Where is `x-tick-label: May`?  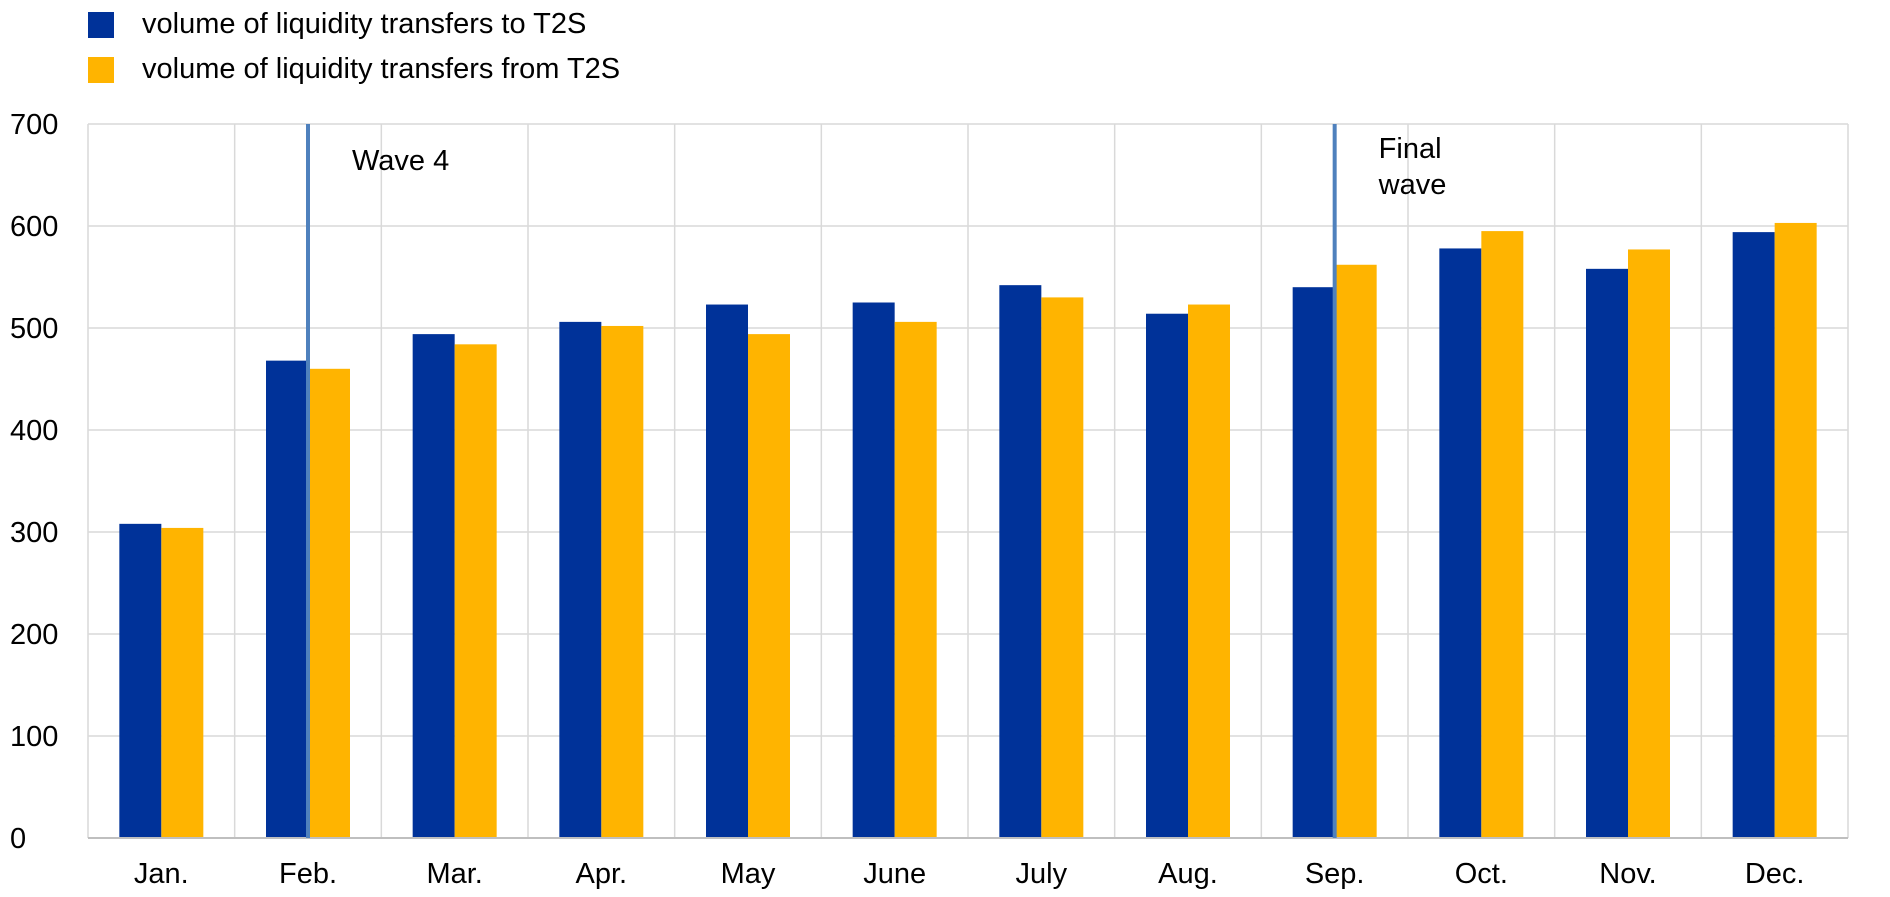
x-tick-label: May is located at coordinates (748, 874).